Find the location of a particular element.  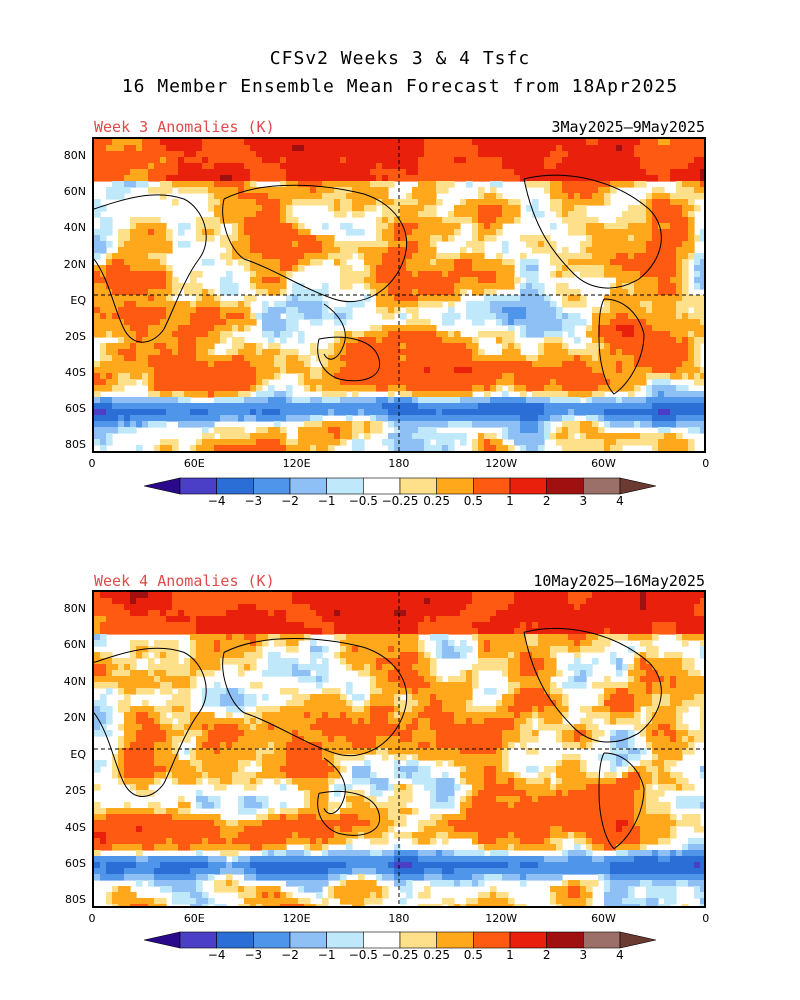

colorbar-tick-label: 4 is located at coordinates (620, 501).